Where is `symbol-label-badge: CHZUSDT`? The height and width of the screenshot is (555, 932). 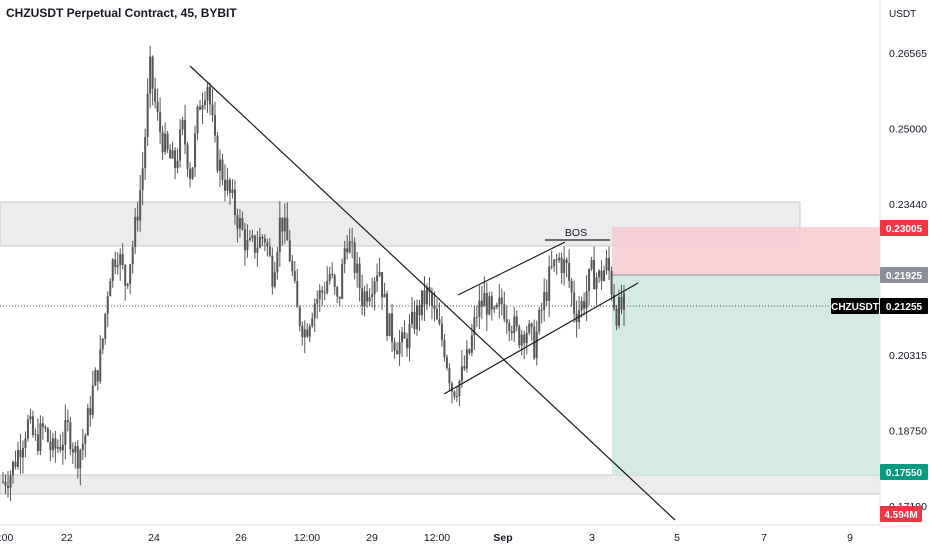
symbol-label-badge: CHZUSDT is located at coordinates (855, 306).